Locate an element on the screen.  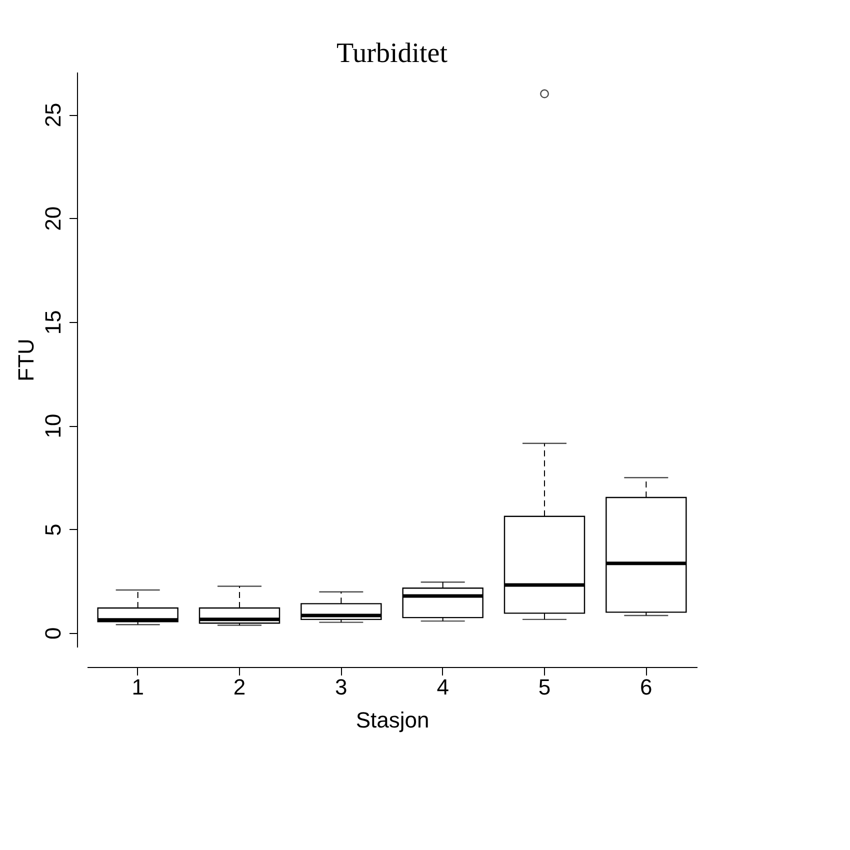
x-axis-title: Stasjon is located at coordinates (393, 720).